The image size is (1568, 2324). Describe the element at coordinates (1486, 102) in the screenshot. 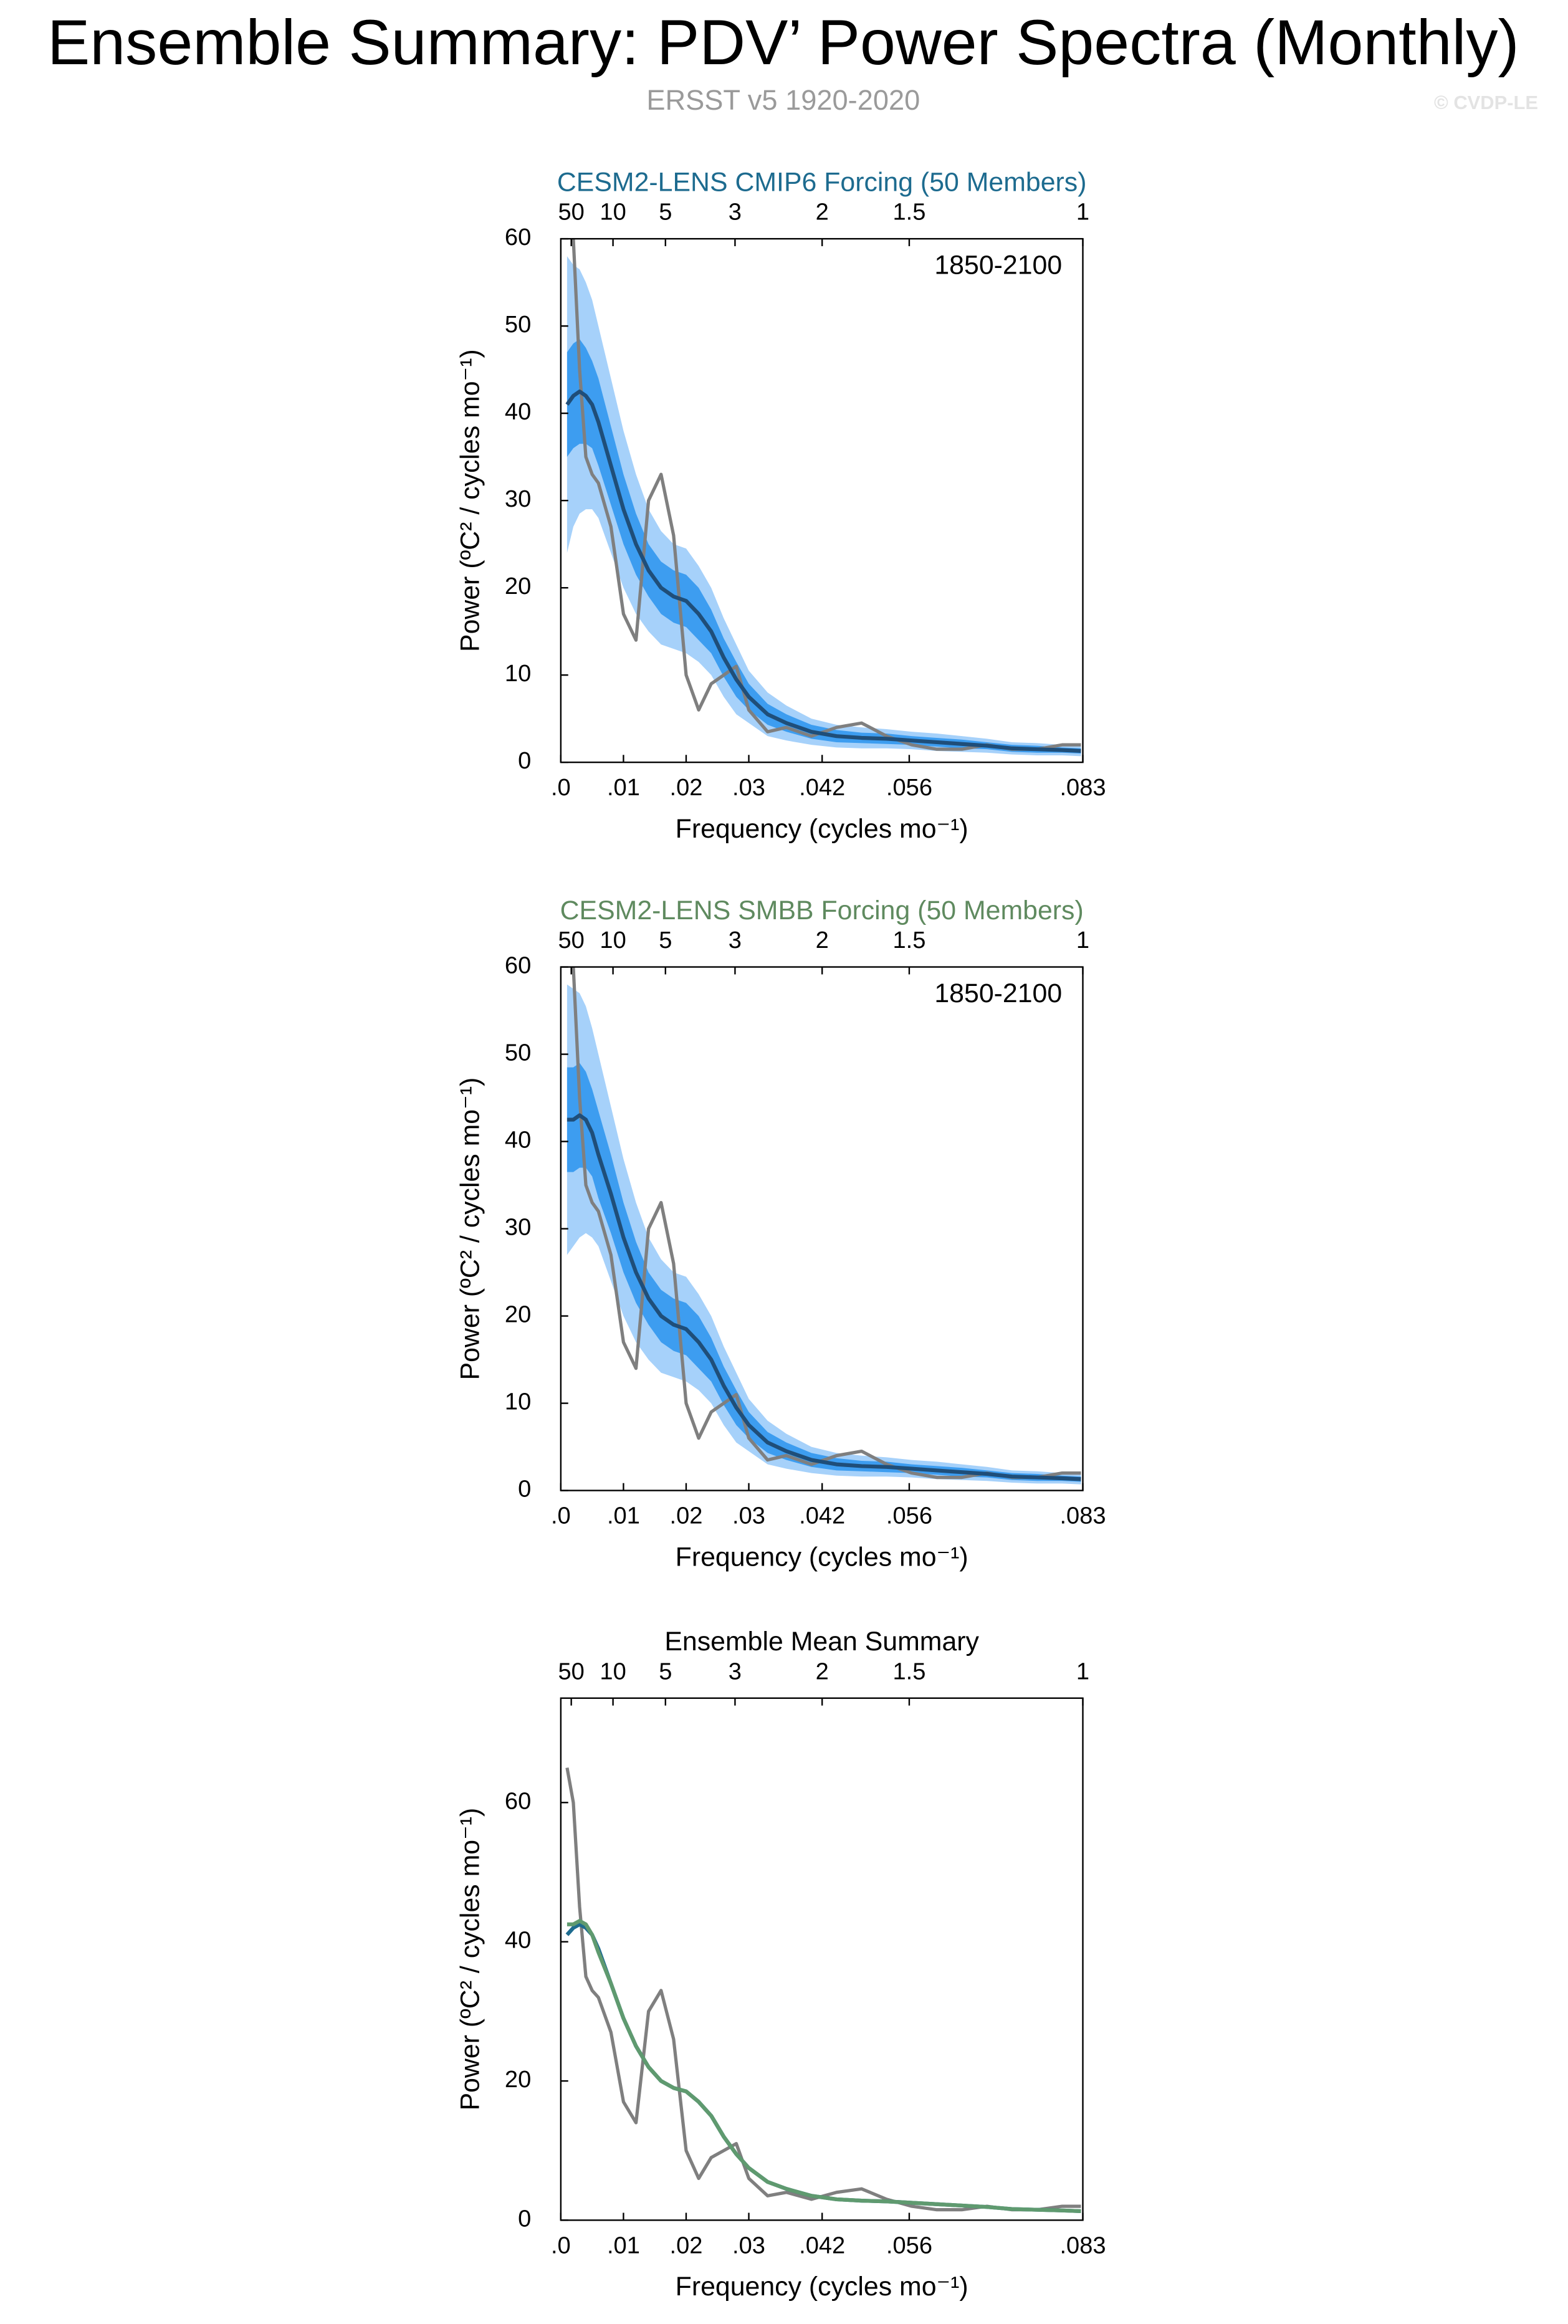

I see `credit: © CVDP-LE` at that location.